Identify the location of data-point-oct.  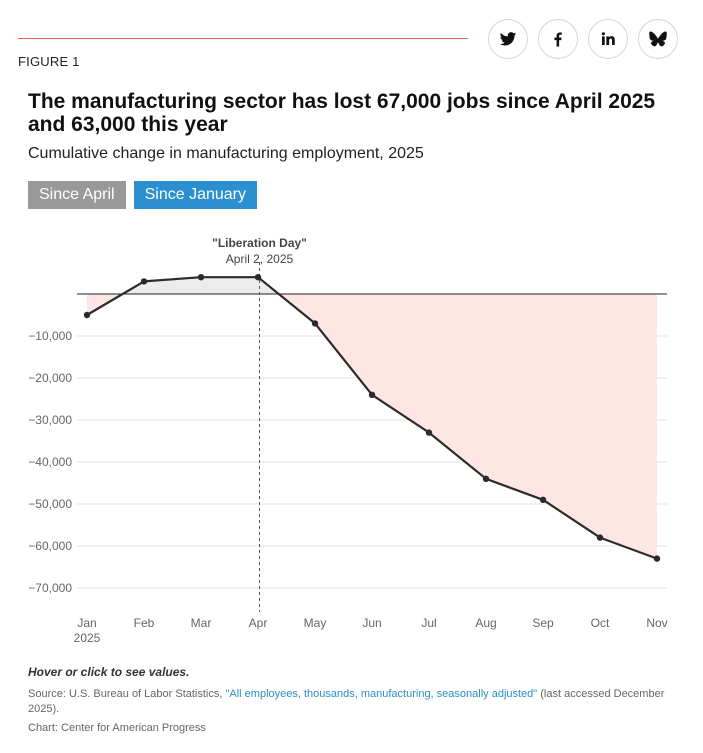
(600, 537).